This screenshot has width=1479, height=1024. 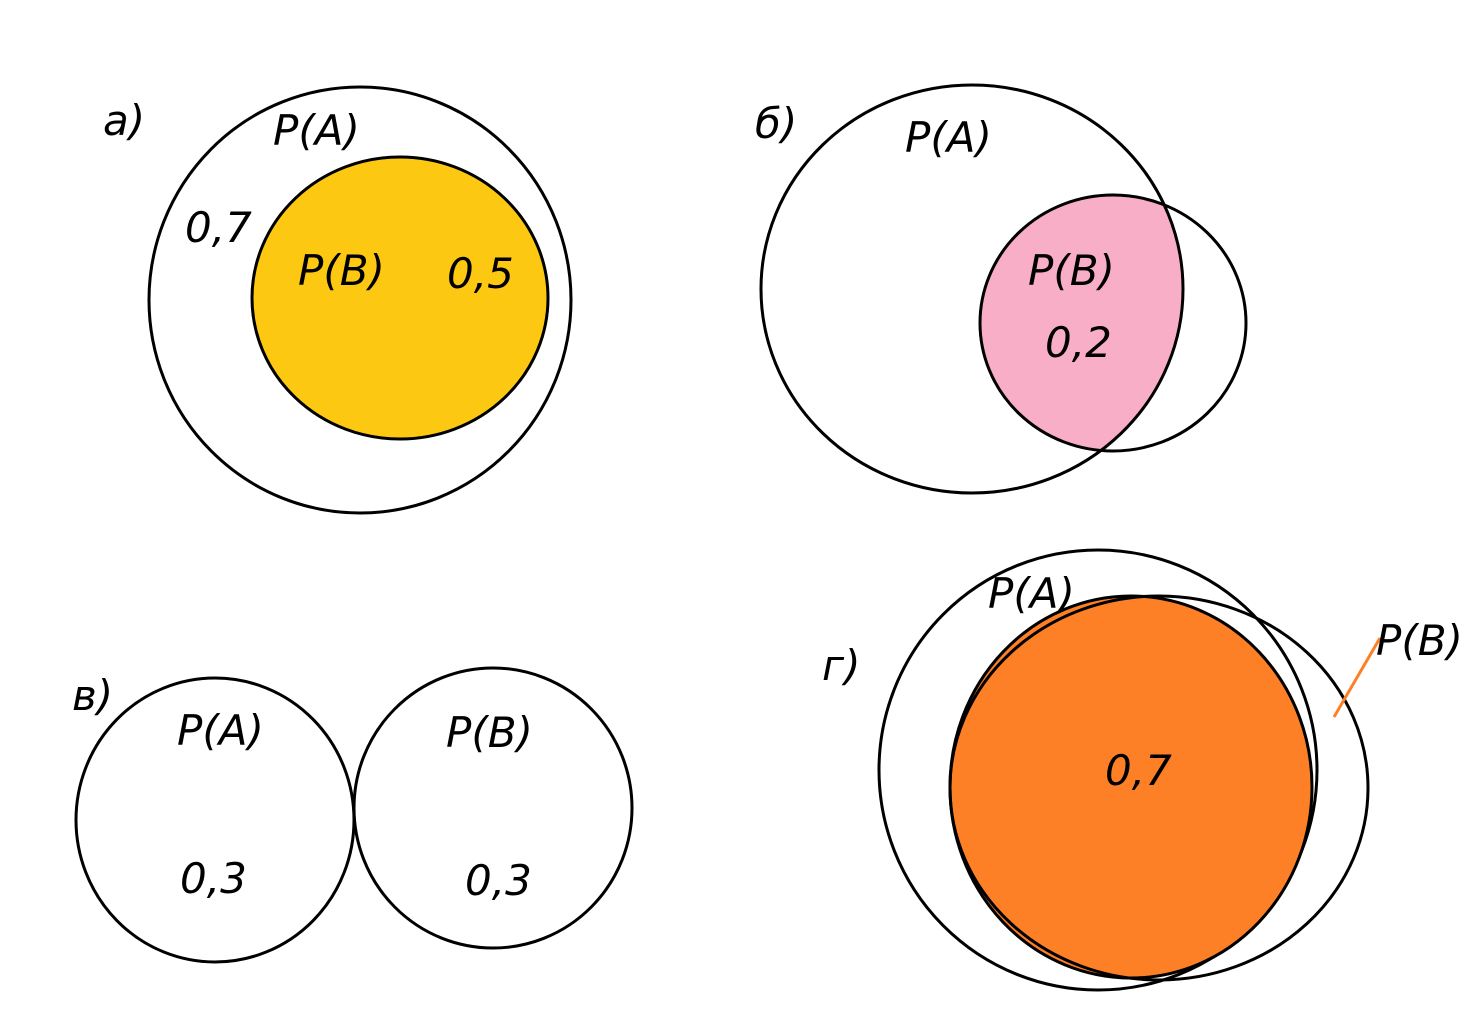 I want to click on value: 0,5, so click(x=480, y=273).